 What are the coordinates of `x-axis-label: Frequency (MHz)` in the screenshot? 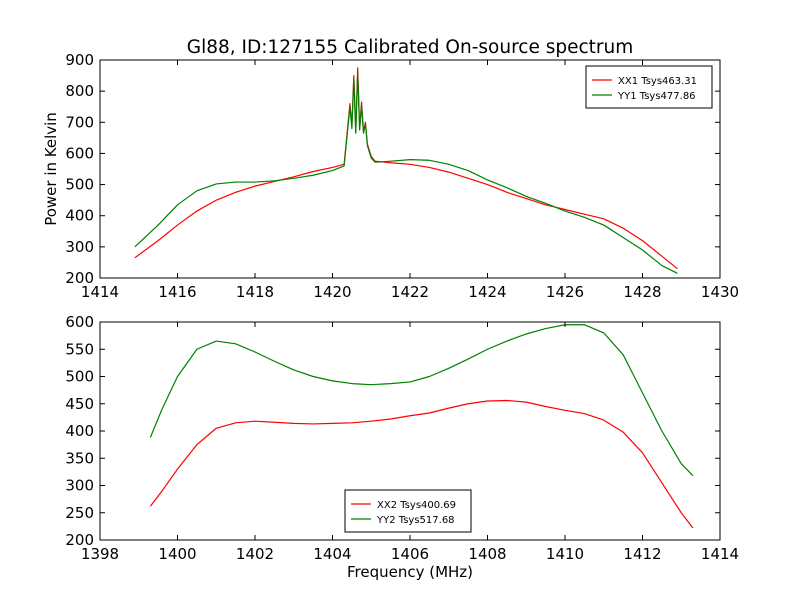 It's located at (410, 572).